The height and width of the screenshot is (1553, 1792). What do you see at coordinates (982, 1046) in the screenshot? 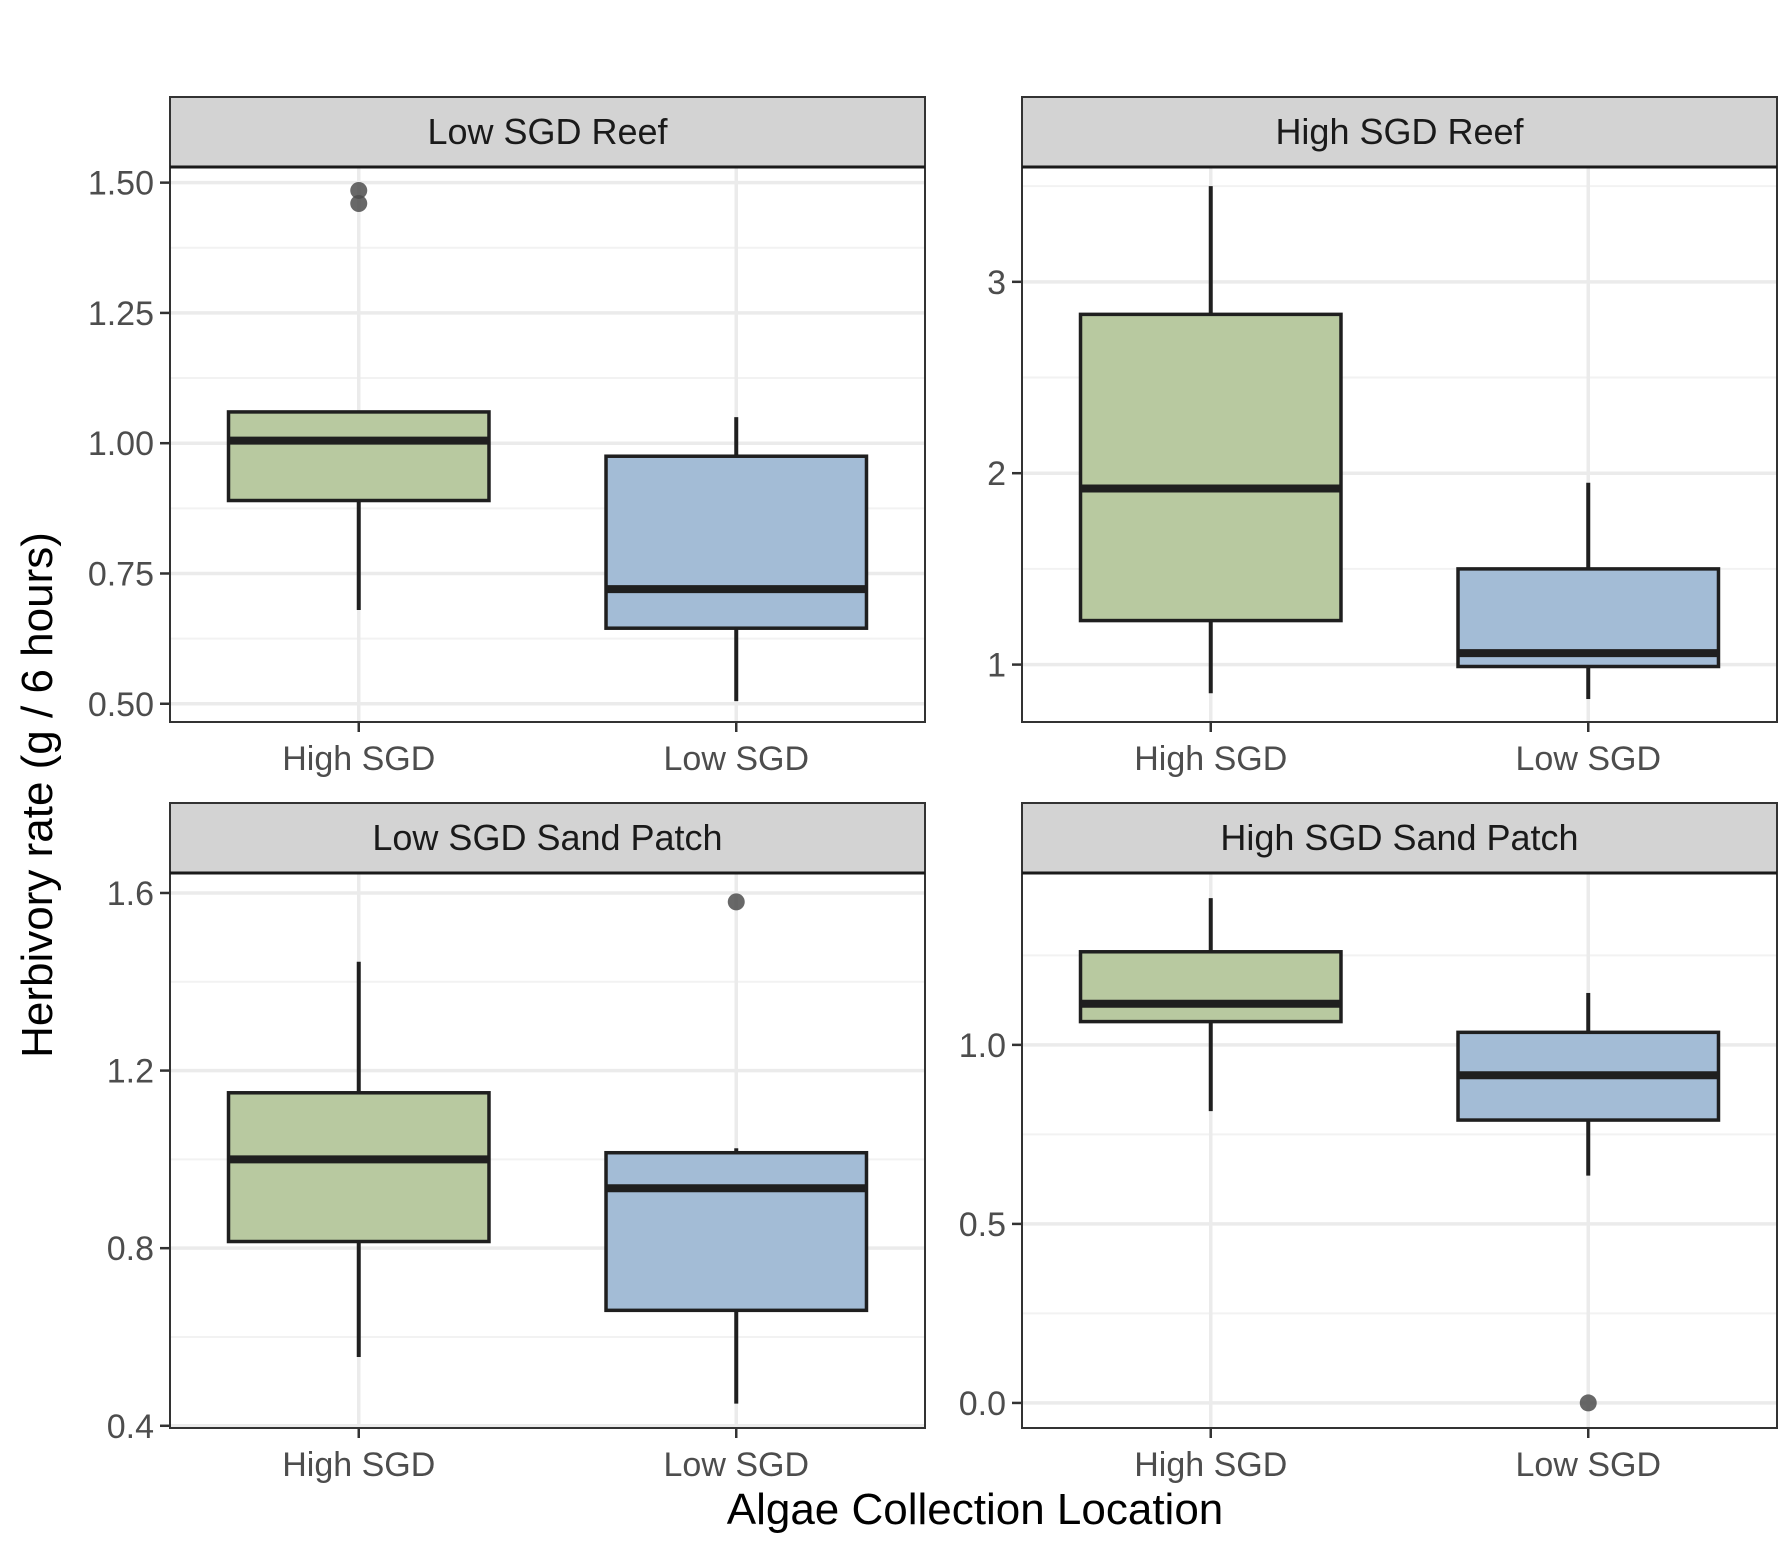
I see `y-tick-label: 1.0` at bounding box center [982, 1046].